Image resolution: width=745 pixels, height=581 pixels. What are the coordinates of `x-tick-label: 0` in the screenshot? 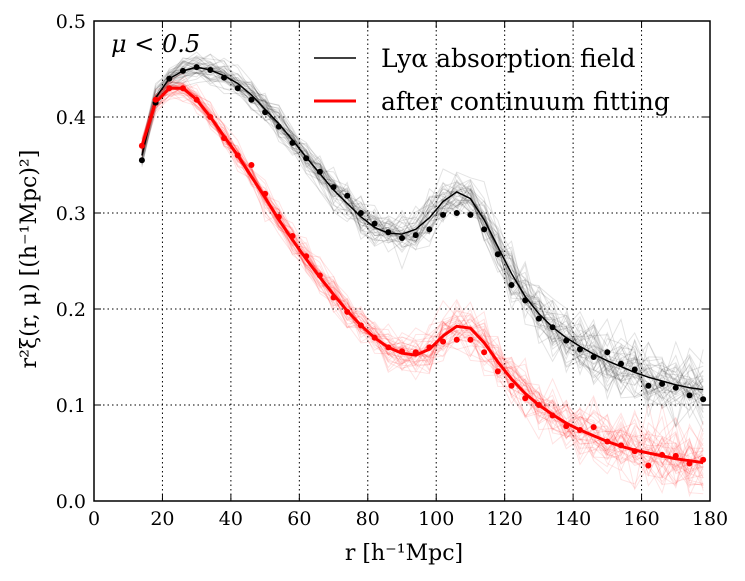 It's located at (94, 519).